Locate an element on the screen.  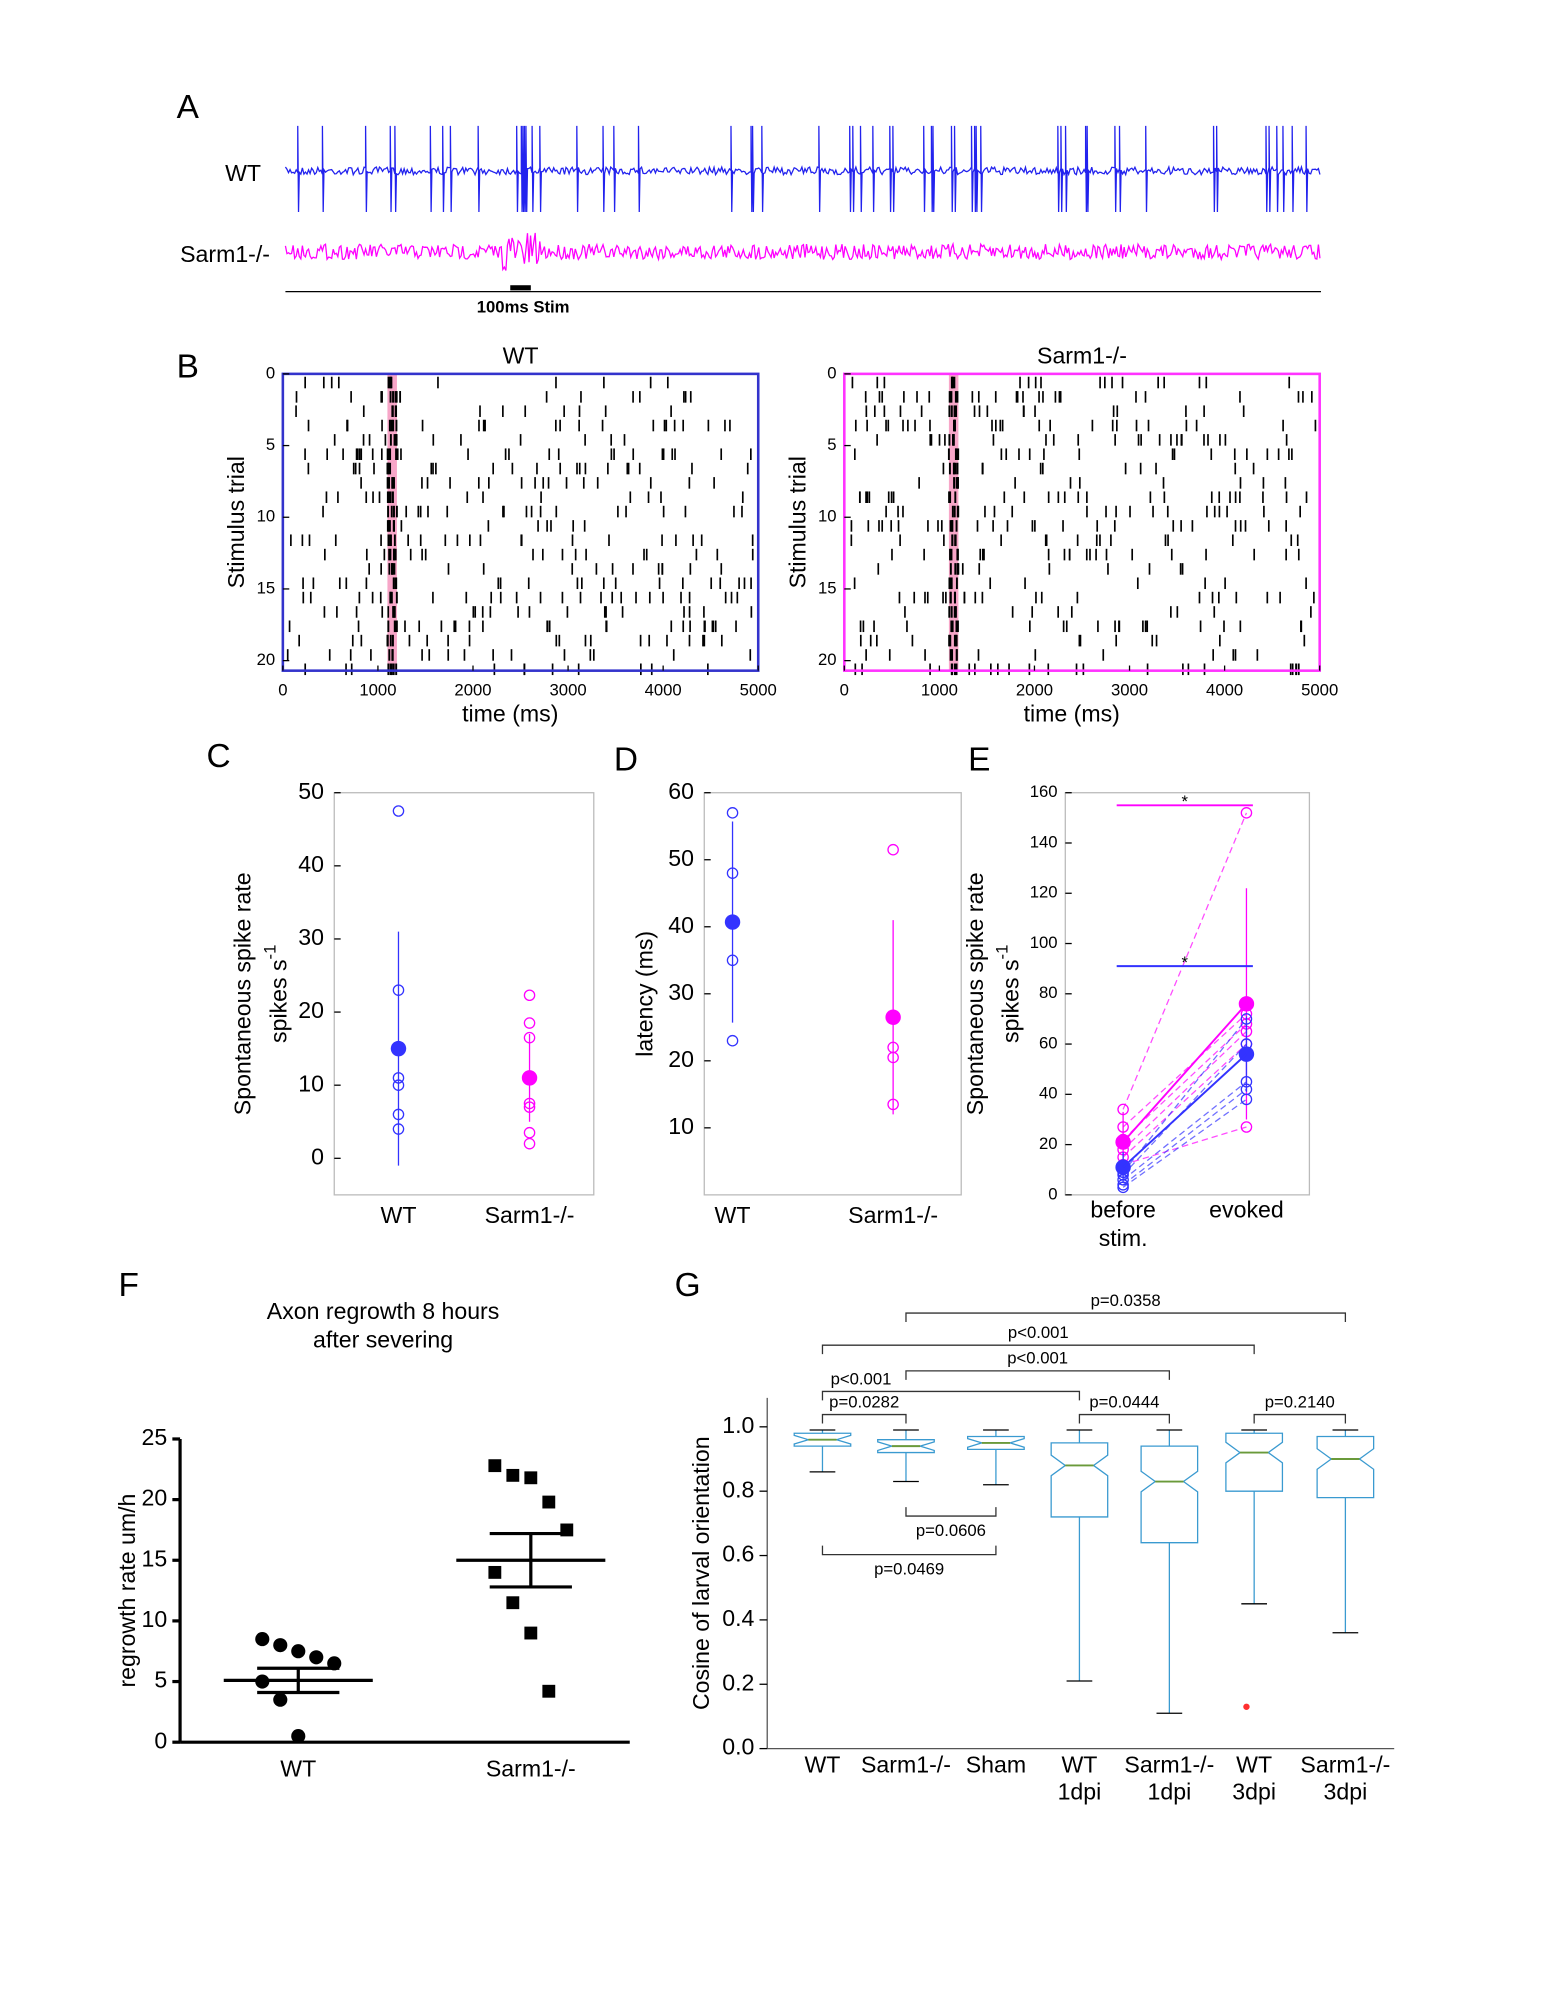
chart-title: Sarm1-/- is located at coordinates (1082, 355).